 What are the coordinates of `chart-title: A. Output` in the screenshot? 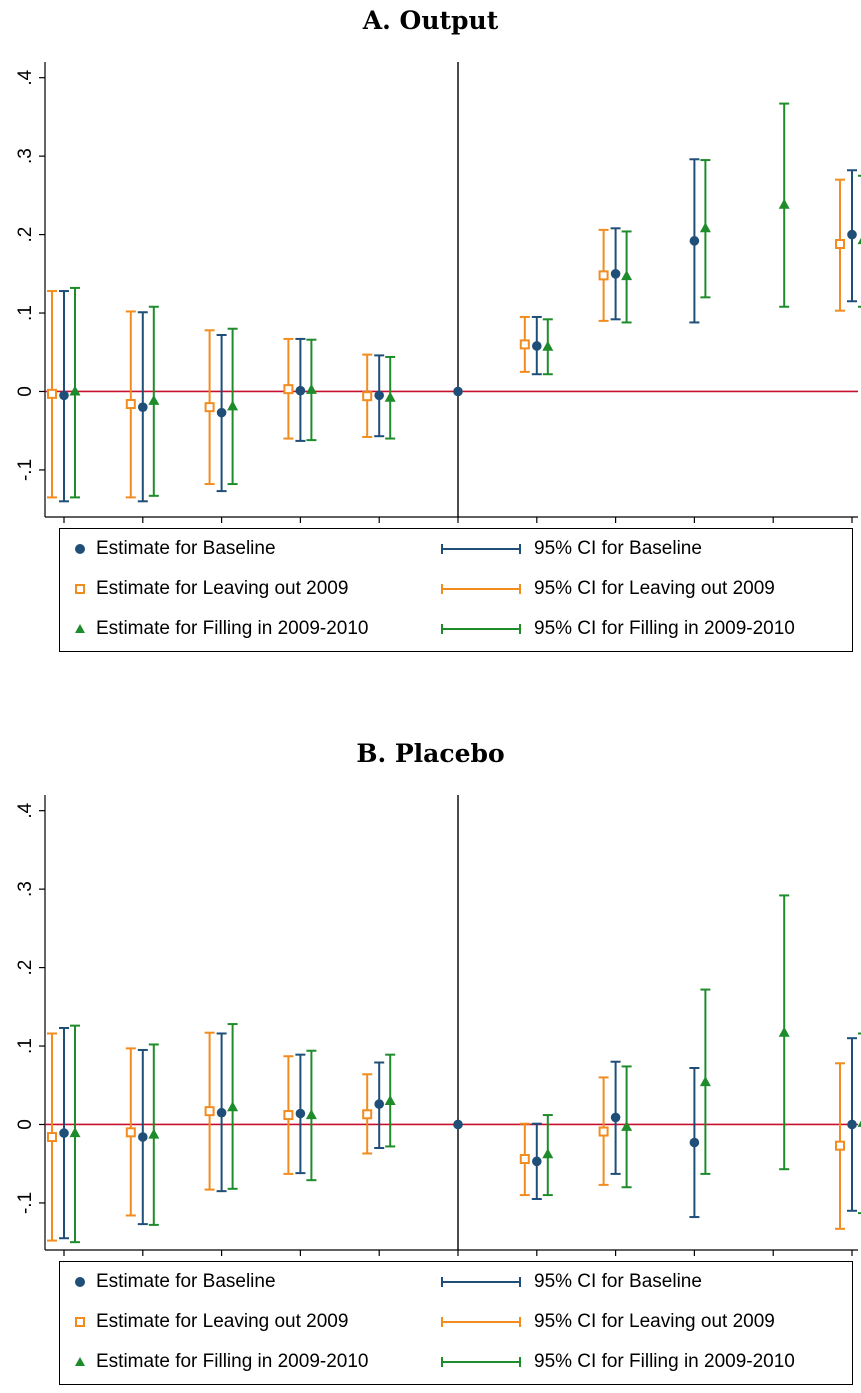 It's located at (430, 20).